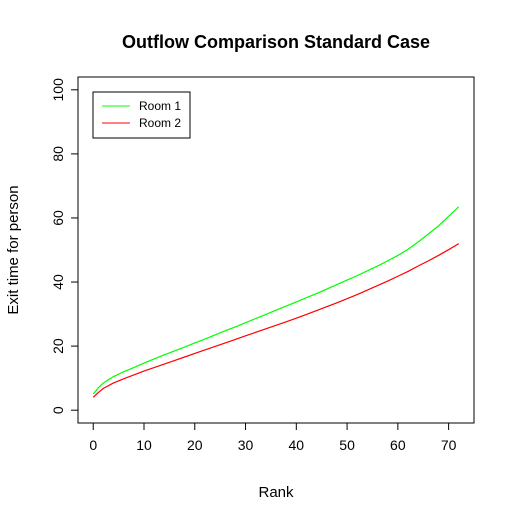  What do you see at coordinates (13, 249) in the screenshot?
I see `y-axis-label: Exit time for person` at bounding box center [13, 249].